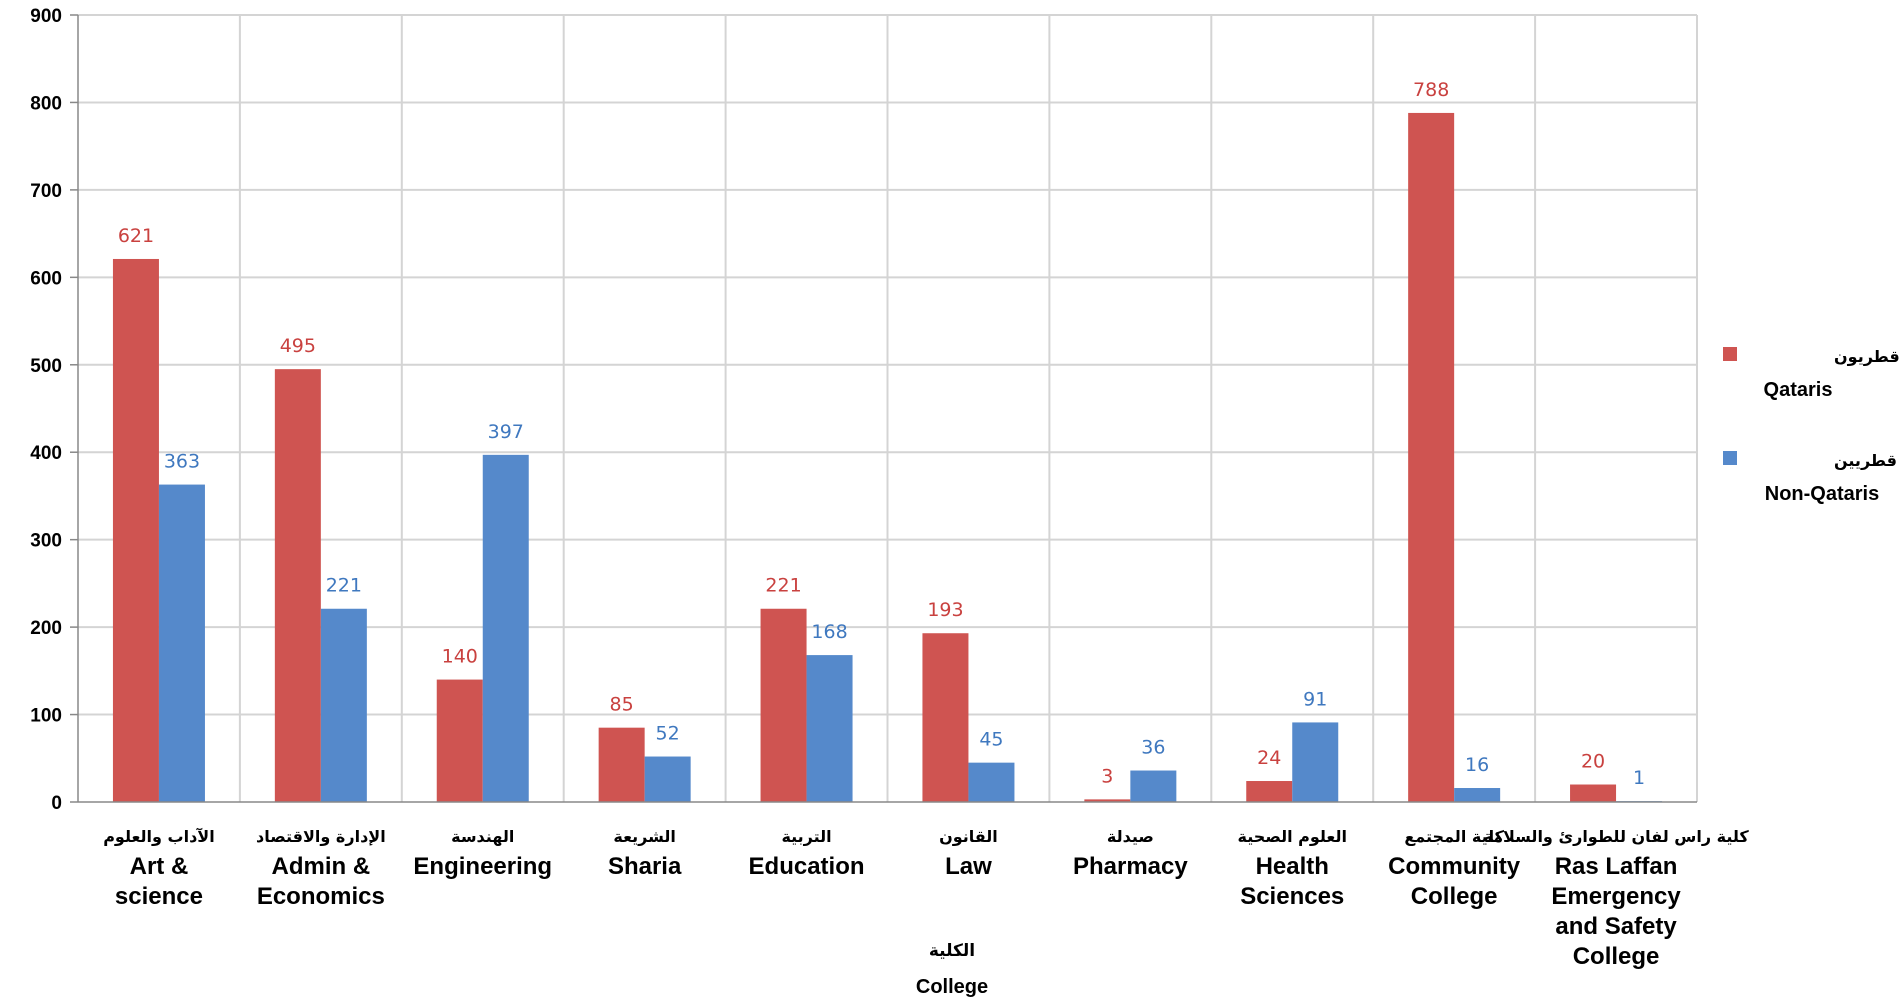 This screenshot has width=1901, height=1003. What do you see at coordinates (645, 866) in the screenshot?
I see `x-tick-label: Sharia` at bounding box center [645, 866].